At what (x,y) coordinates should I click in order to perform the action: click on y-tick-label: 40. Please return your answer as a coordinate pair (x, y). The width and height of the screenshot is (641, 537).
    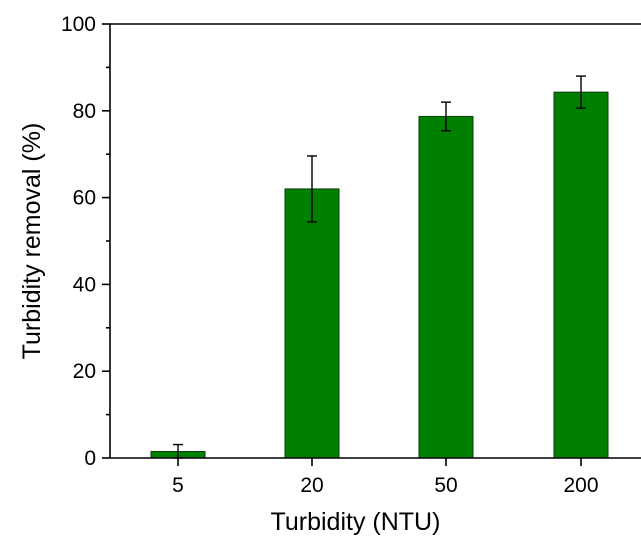
    Looking at the image, I should click on (84, 284).